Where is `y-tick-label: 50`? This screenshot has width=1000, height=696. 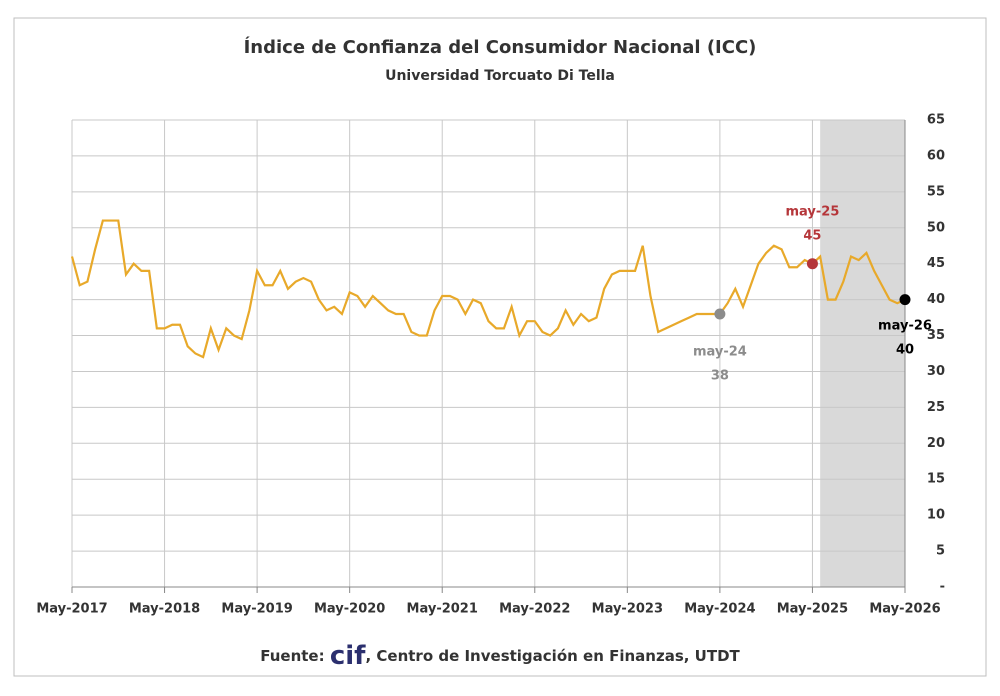
y-tick-label: 50 is located at coordinates (936, 227).